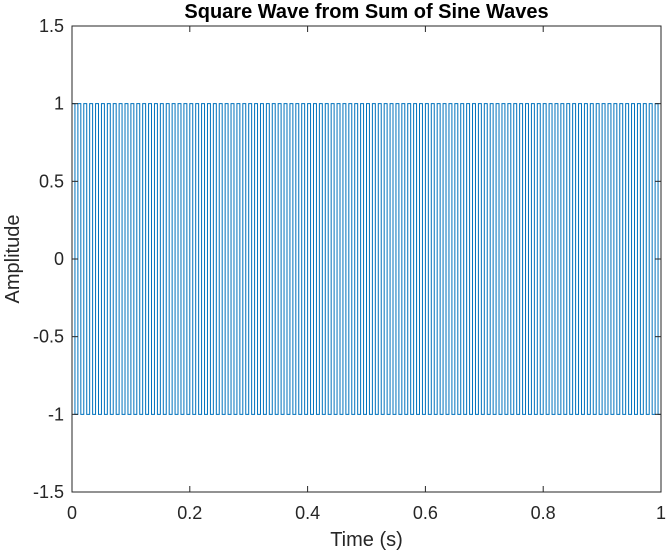  I want to click on x-tick-label-2: 0.4, so click(307, 513).